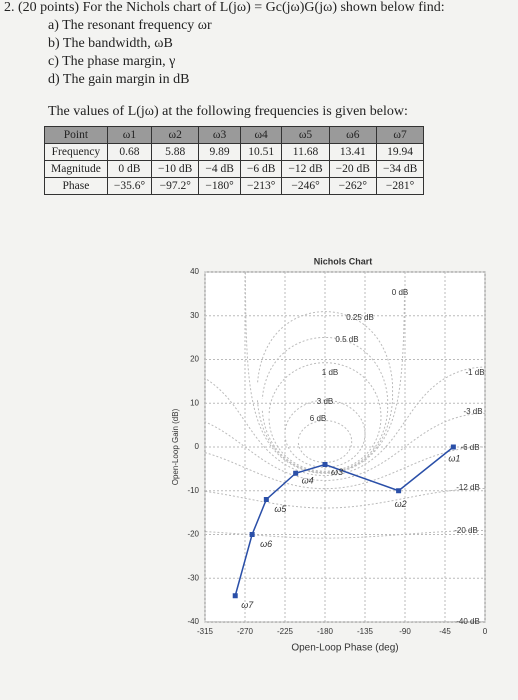 The height and width of the screenshot is (700, 518). Describe the element at coordinates (193, 621) in the screenshot. I see `y-tick-label: -40` at that location.